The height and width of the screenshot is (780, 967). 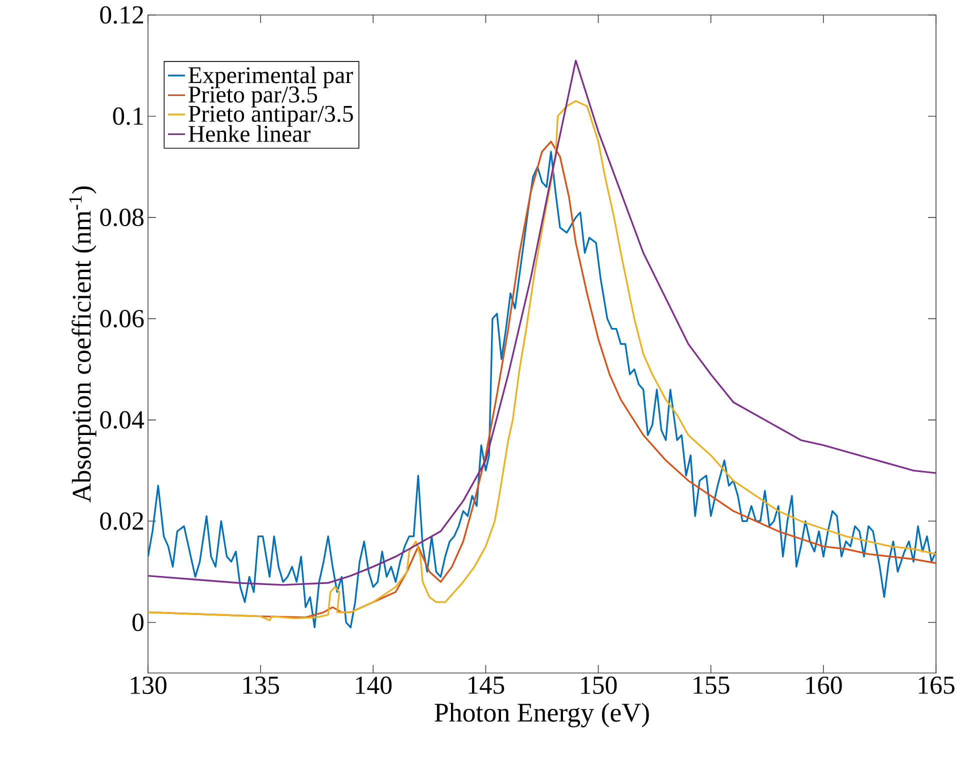 What do you see at coordinates (270, 77) in the screenshot?
I see `legend-label: Experimental par` at bounding box center [270, 77].